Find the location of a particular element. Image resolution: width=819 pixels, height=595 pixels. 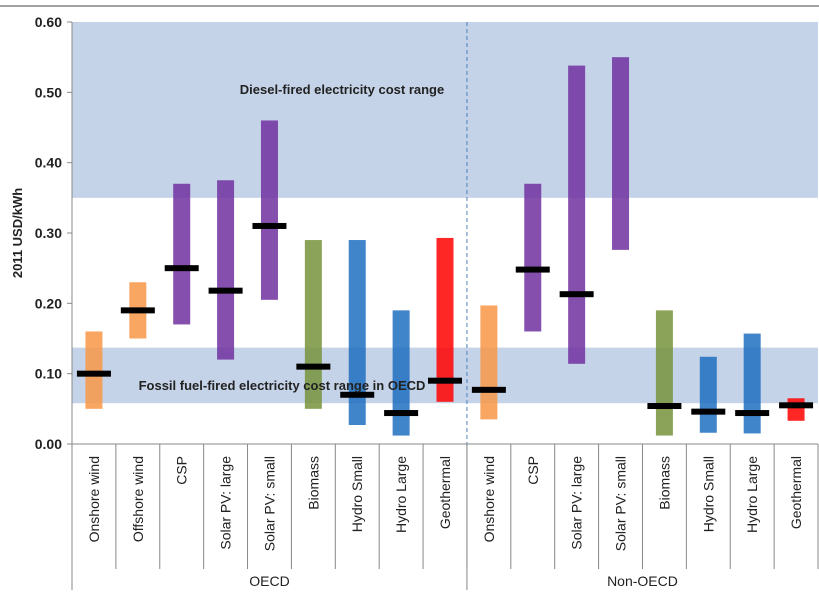

group-label: OECD is located at coordinates (269, 581).